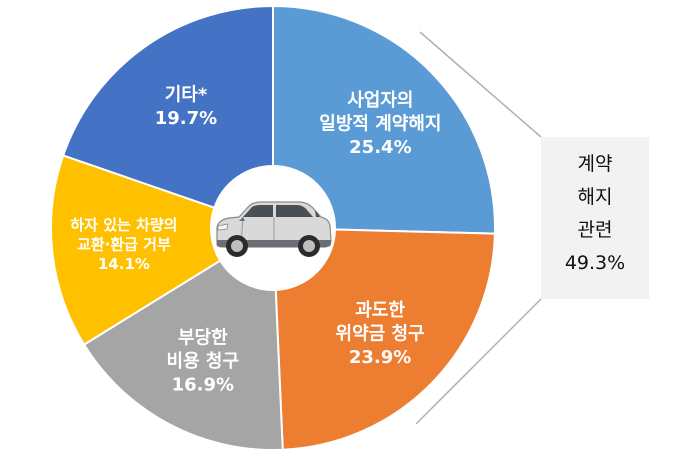  What do you see at coordinates (273, 228) in the screenshot?
I see `suv-car-icon` at bounding box center [273, 228].